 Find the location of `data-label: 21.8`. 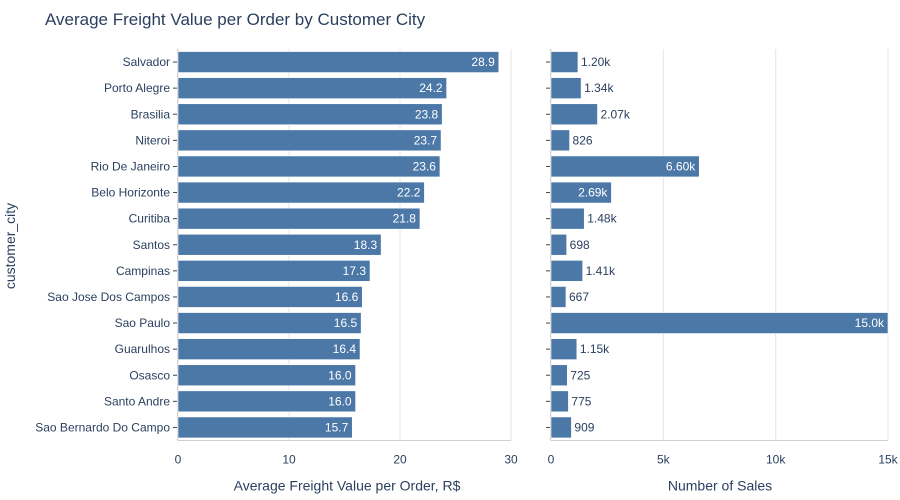

data-label: 21.8 is located at coordinates (405, 219).